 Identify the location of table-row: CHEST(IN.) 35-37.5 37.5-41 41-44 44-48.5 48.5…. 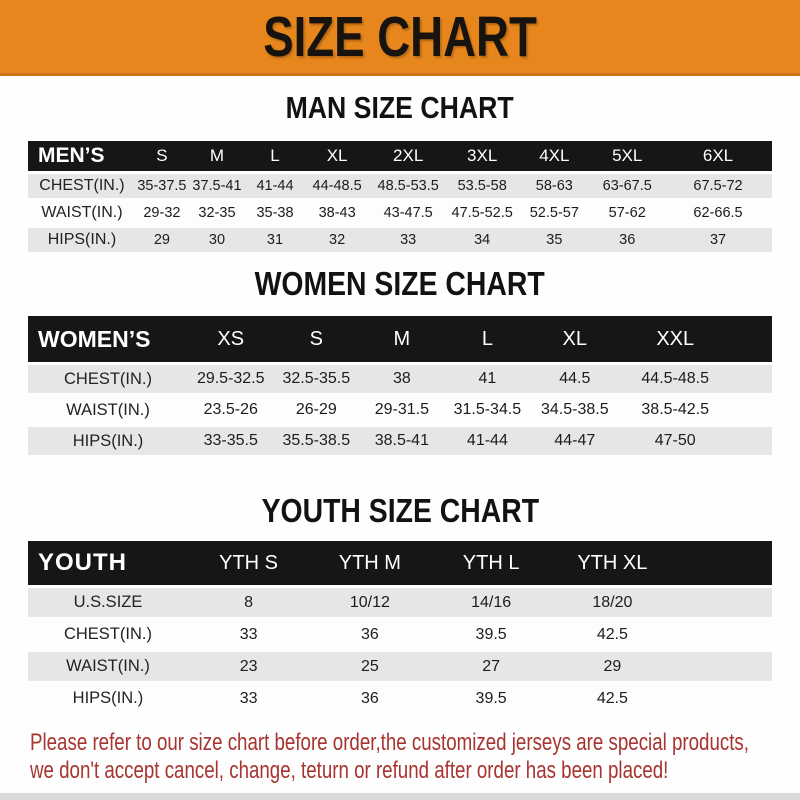
(400, 186).